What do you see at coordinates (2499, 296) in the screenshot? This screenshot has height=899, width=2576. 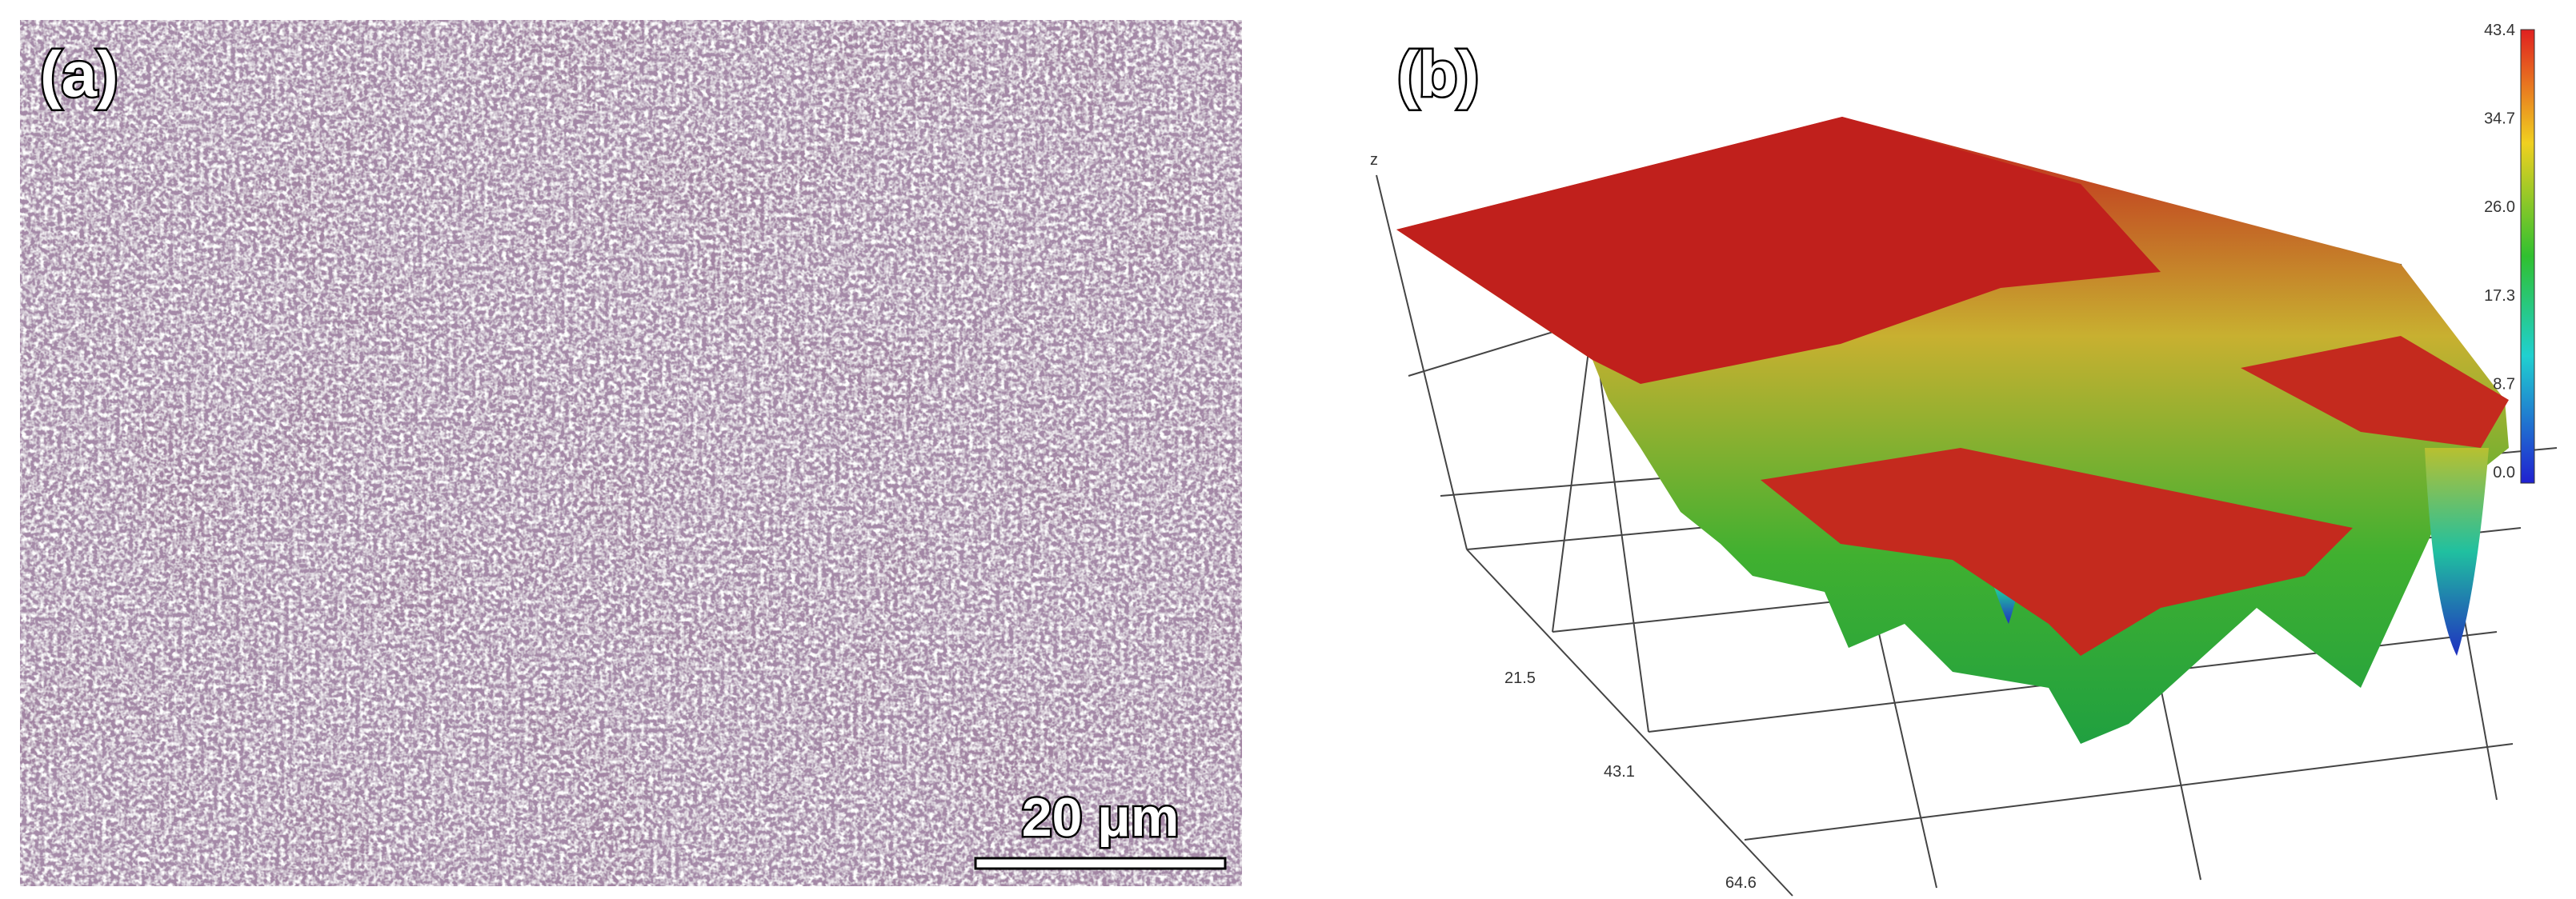 I see `colorbar-tick-label: 17.3` at bounding box center [2499, 296].